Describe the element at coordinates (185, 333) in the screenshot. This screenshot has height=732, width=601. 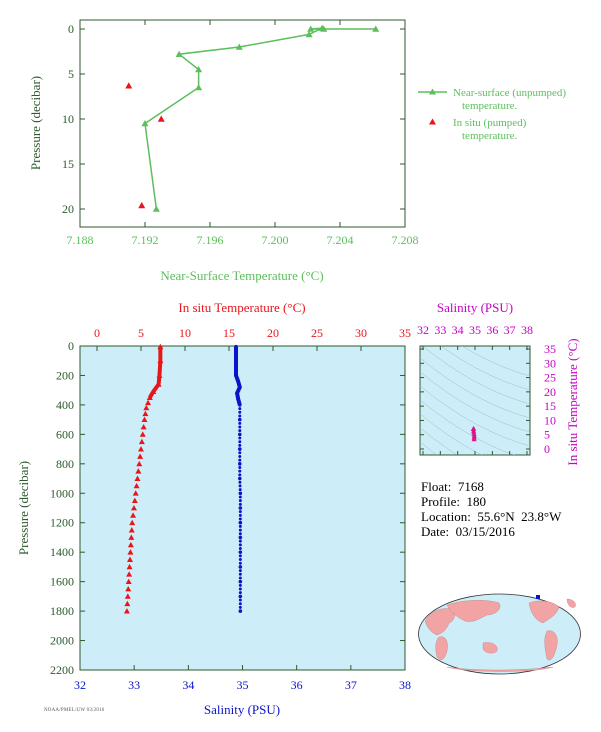
I see `temp-tick-label: 10` at that location.